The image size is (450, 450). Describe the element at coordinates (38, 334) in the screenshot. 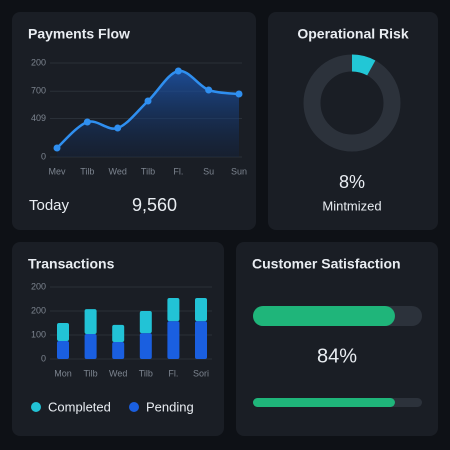

I see `y-tick-label: 100` at that location.